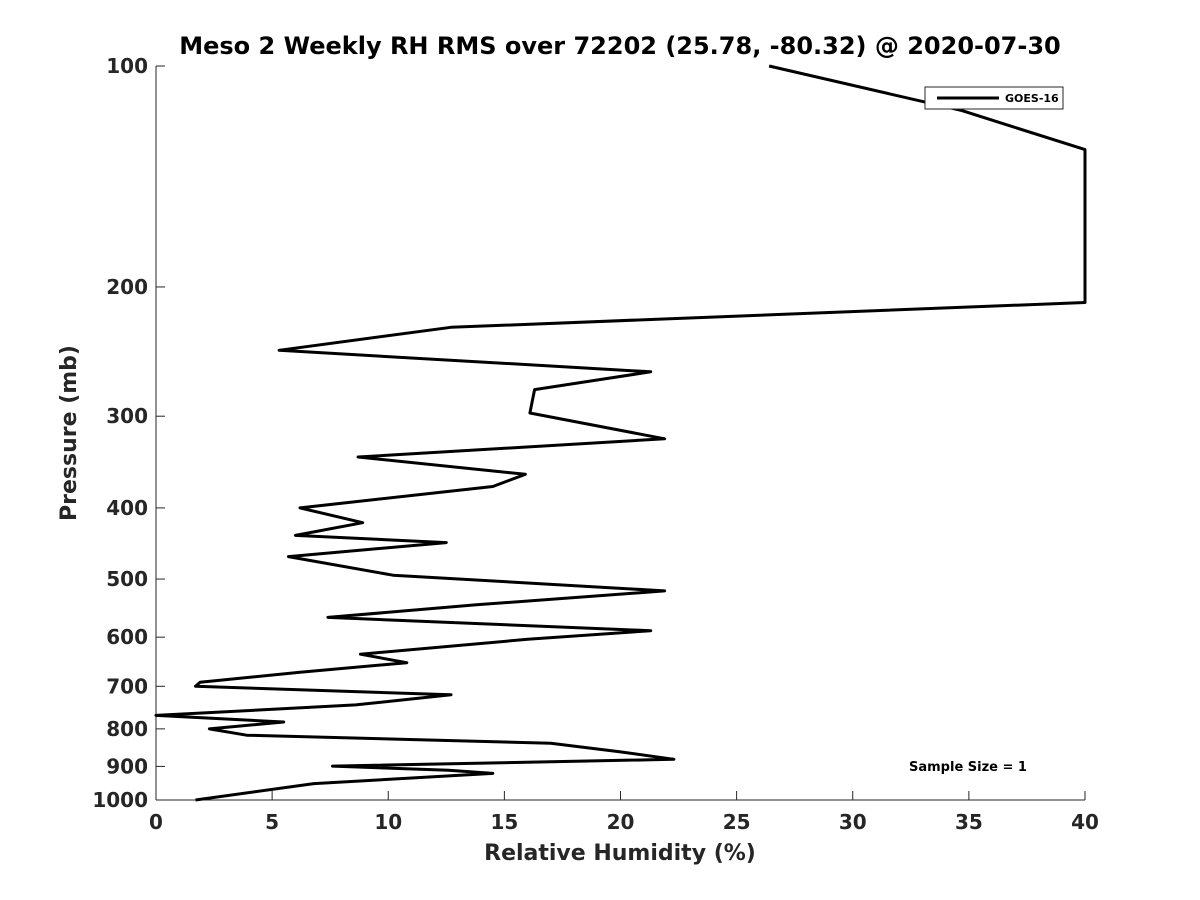 This screenshot has width=1200, height=900. What do you see at coordinates (127, 766) in the screenshot?
I see `y-tick-label: 900` at bounding box center [127, 766].